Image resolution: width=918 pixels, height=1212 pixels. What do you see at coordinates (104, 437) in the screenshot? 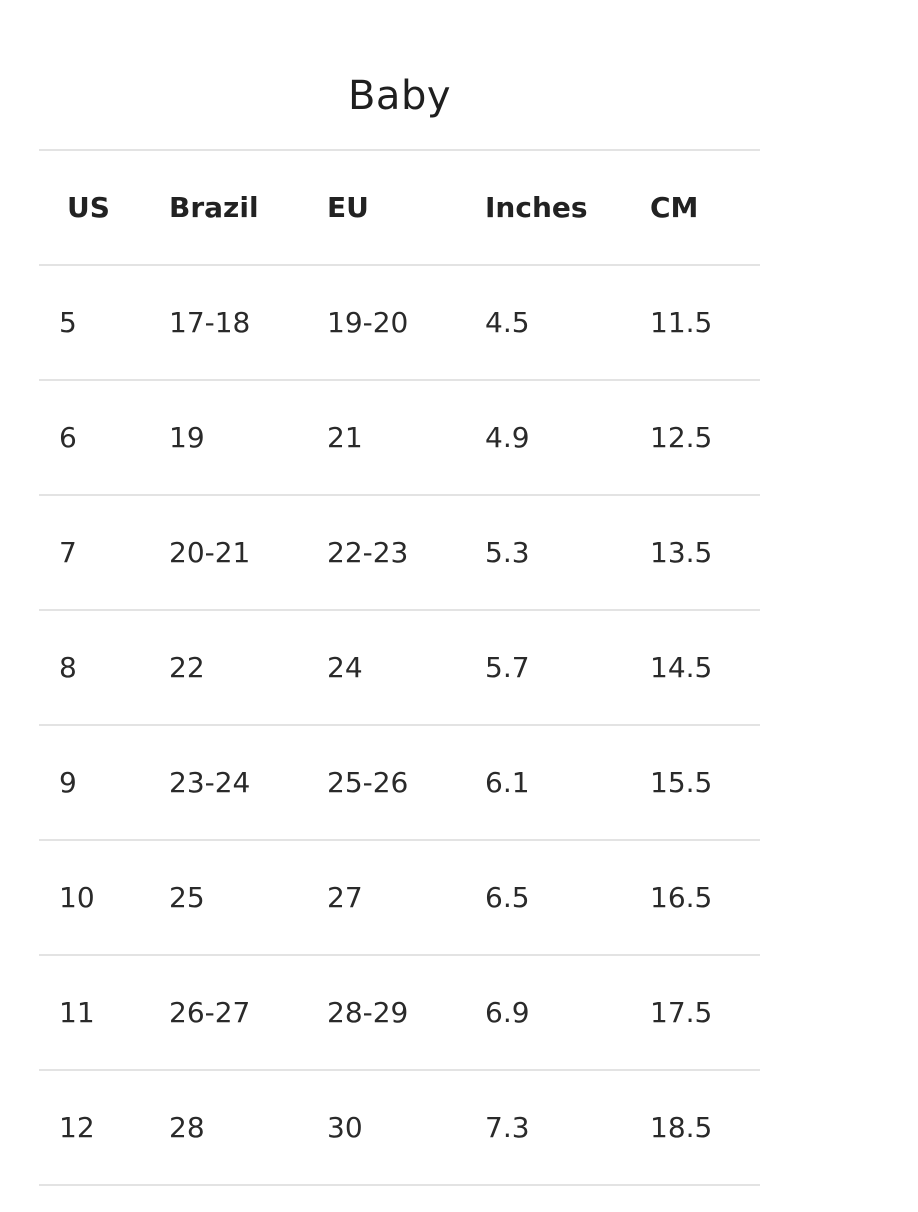
I see `cell-us: 6` at bounding box center [104, 437].